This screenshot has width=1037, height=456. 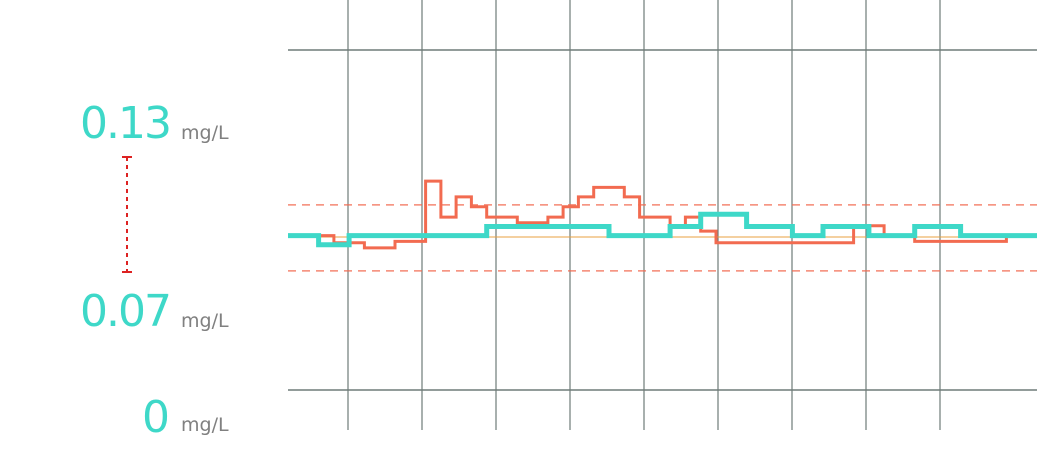 I want to click on mid-range-value: 0.07, so click(x=126, y=311).